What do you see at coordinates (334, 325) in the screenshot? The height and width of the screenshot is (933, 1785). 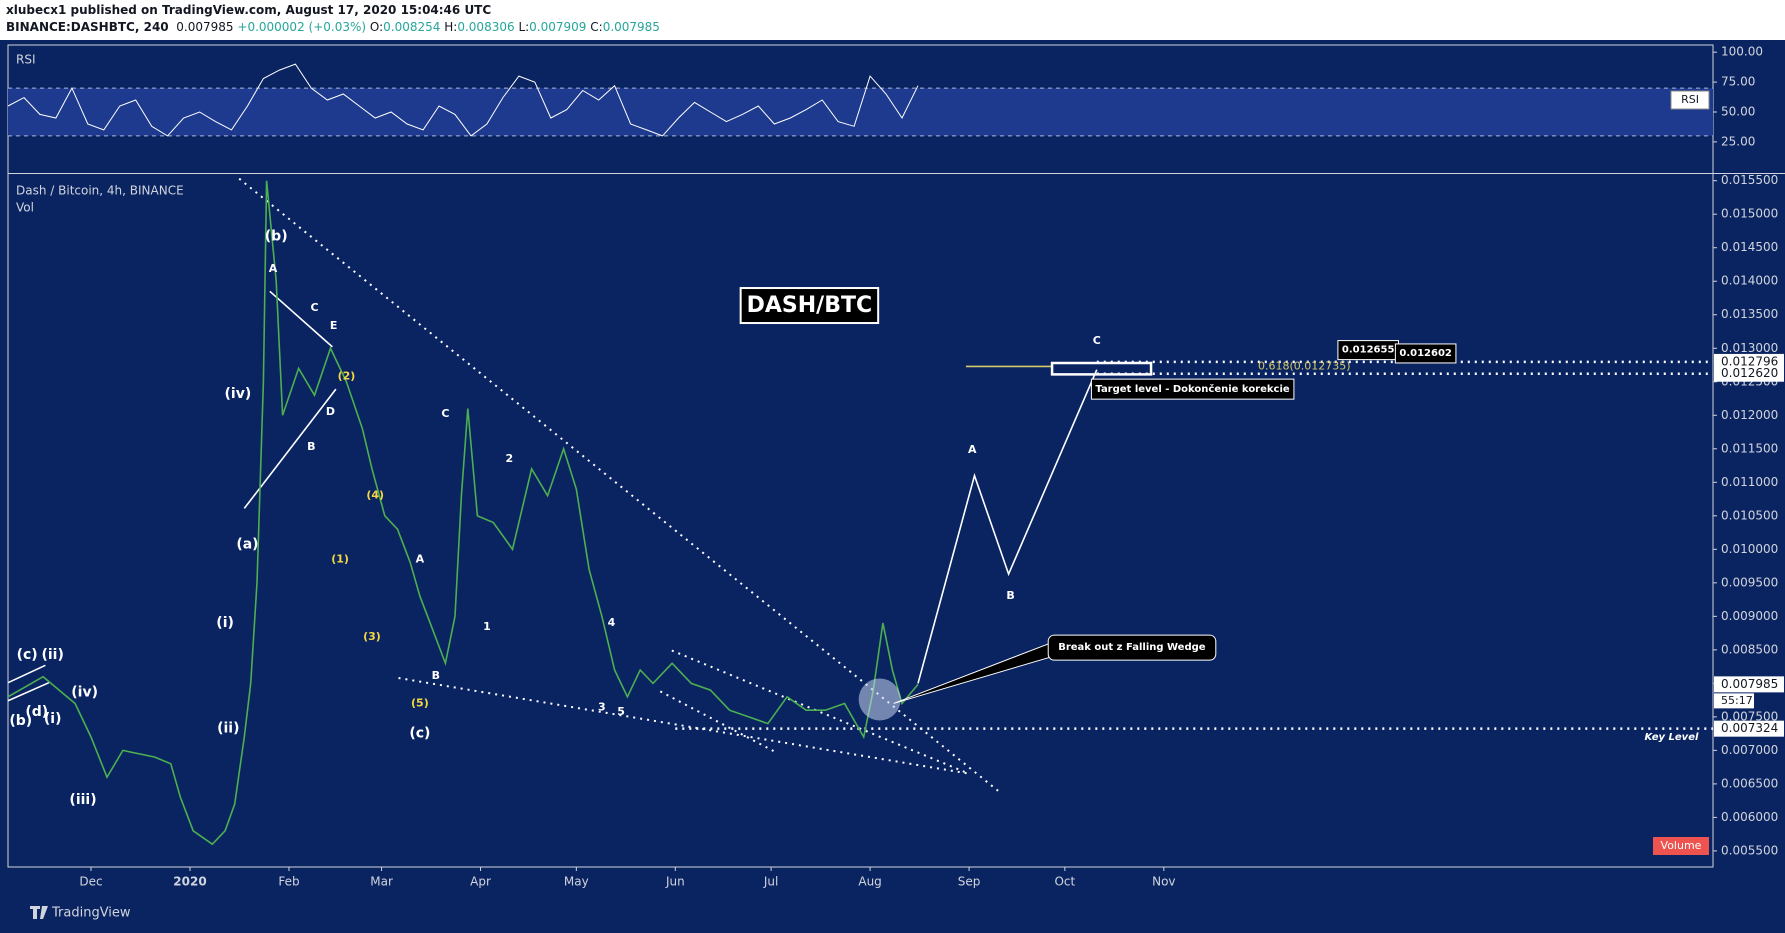 I see `wave-label: E` at bounding box center [334, 325].